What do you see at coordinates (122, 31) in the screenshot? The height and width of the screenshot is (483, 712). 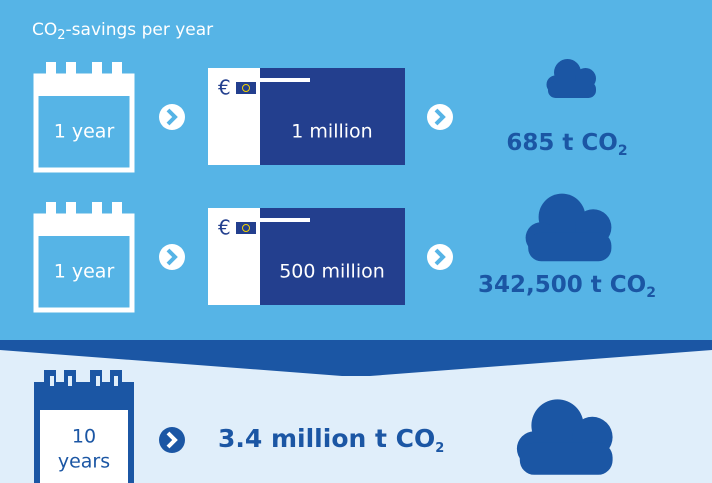 I see `title: CO2-savings per year` at bounding box center [122, 31].